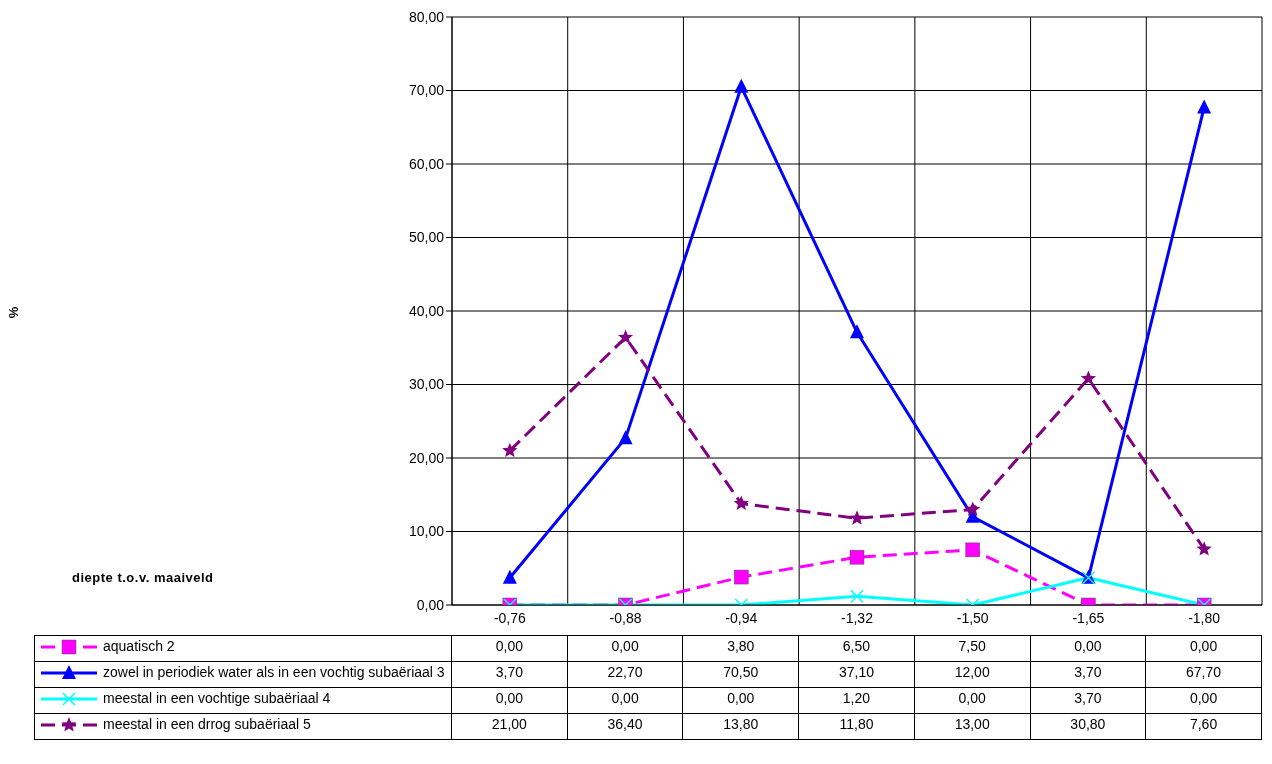 Image resolution: width=1272 pixels, height=764 pixels. Describe the element at coordinates (143, 577) in the screenshot. I see `text: diepte t.o.v. maaiveld` at that location.